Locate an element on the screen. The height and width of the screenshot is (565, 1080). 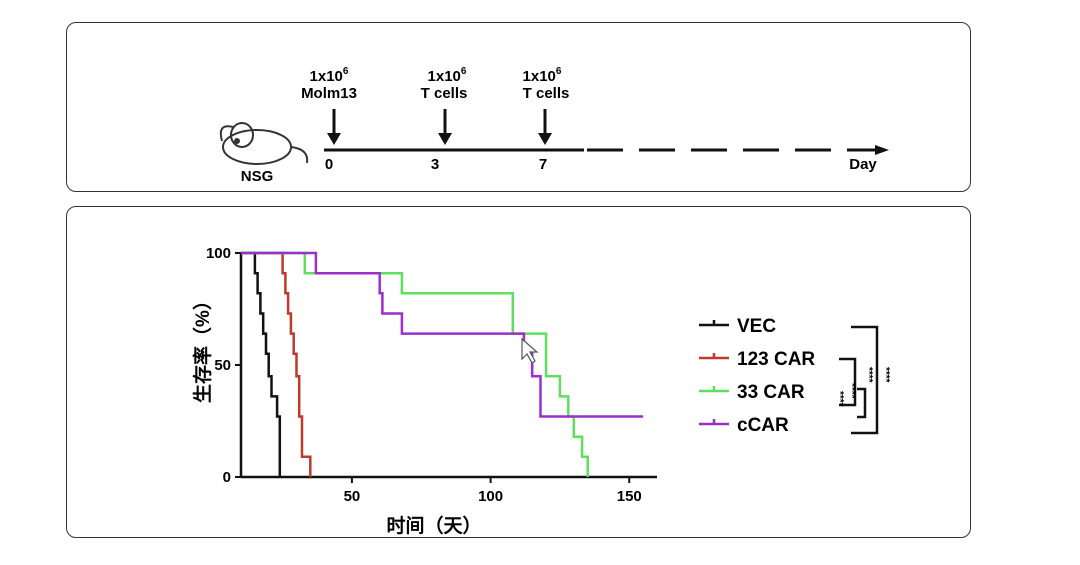
bracket-inner is located at coordinates (862, 403).